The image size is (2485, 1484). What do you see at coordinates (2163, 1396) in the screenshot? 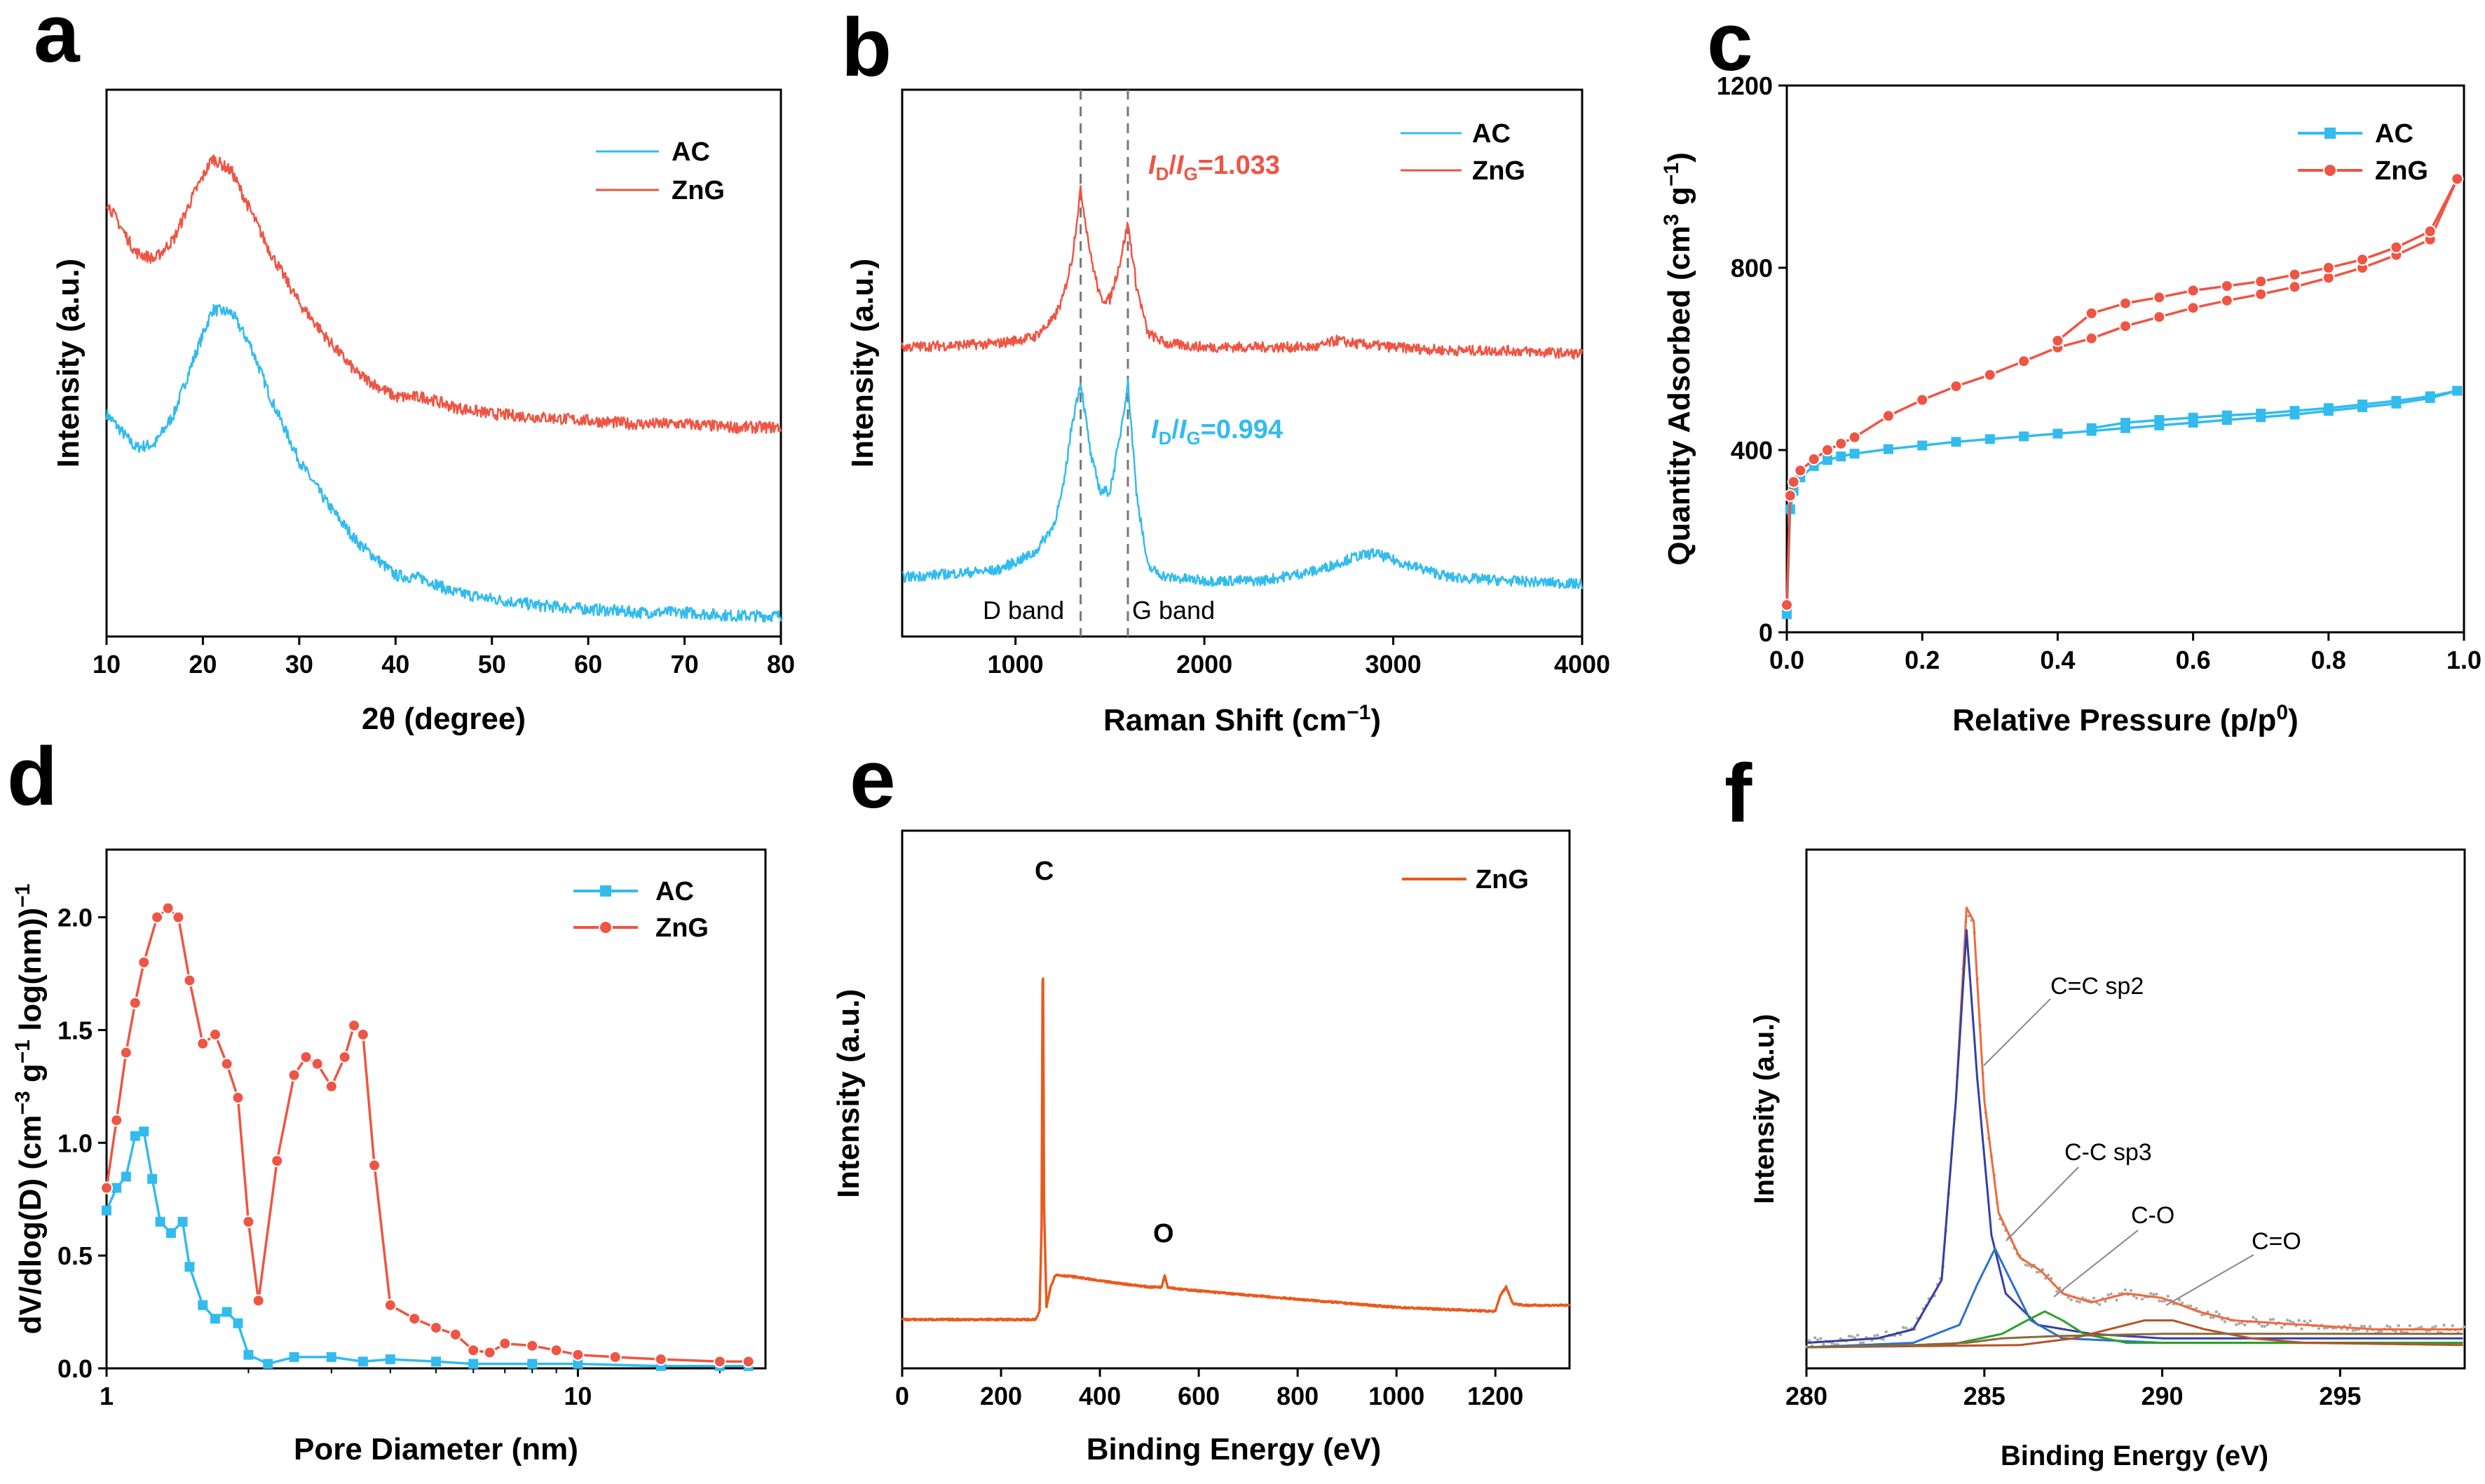
I see `f-xtick-label-2: 290` at bounding box center [2163, 1396].